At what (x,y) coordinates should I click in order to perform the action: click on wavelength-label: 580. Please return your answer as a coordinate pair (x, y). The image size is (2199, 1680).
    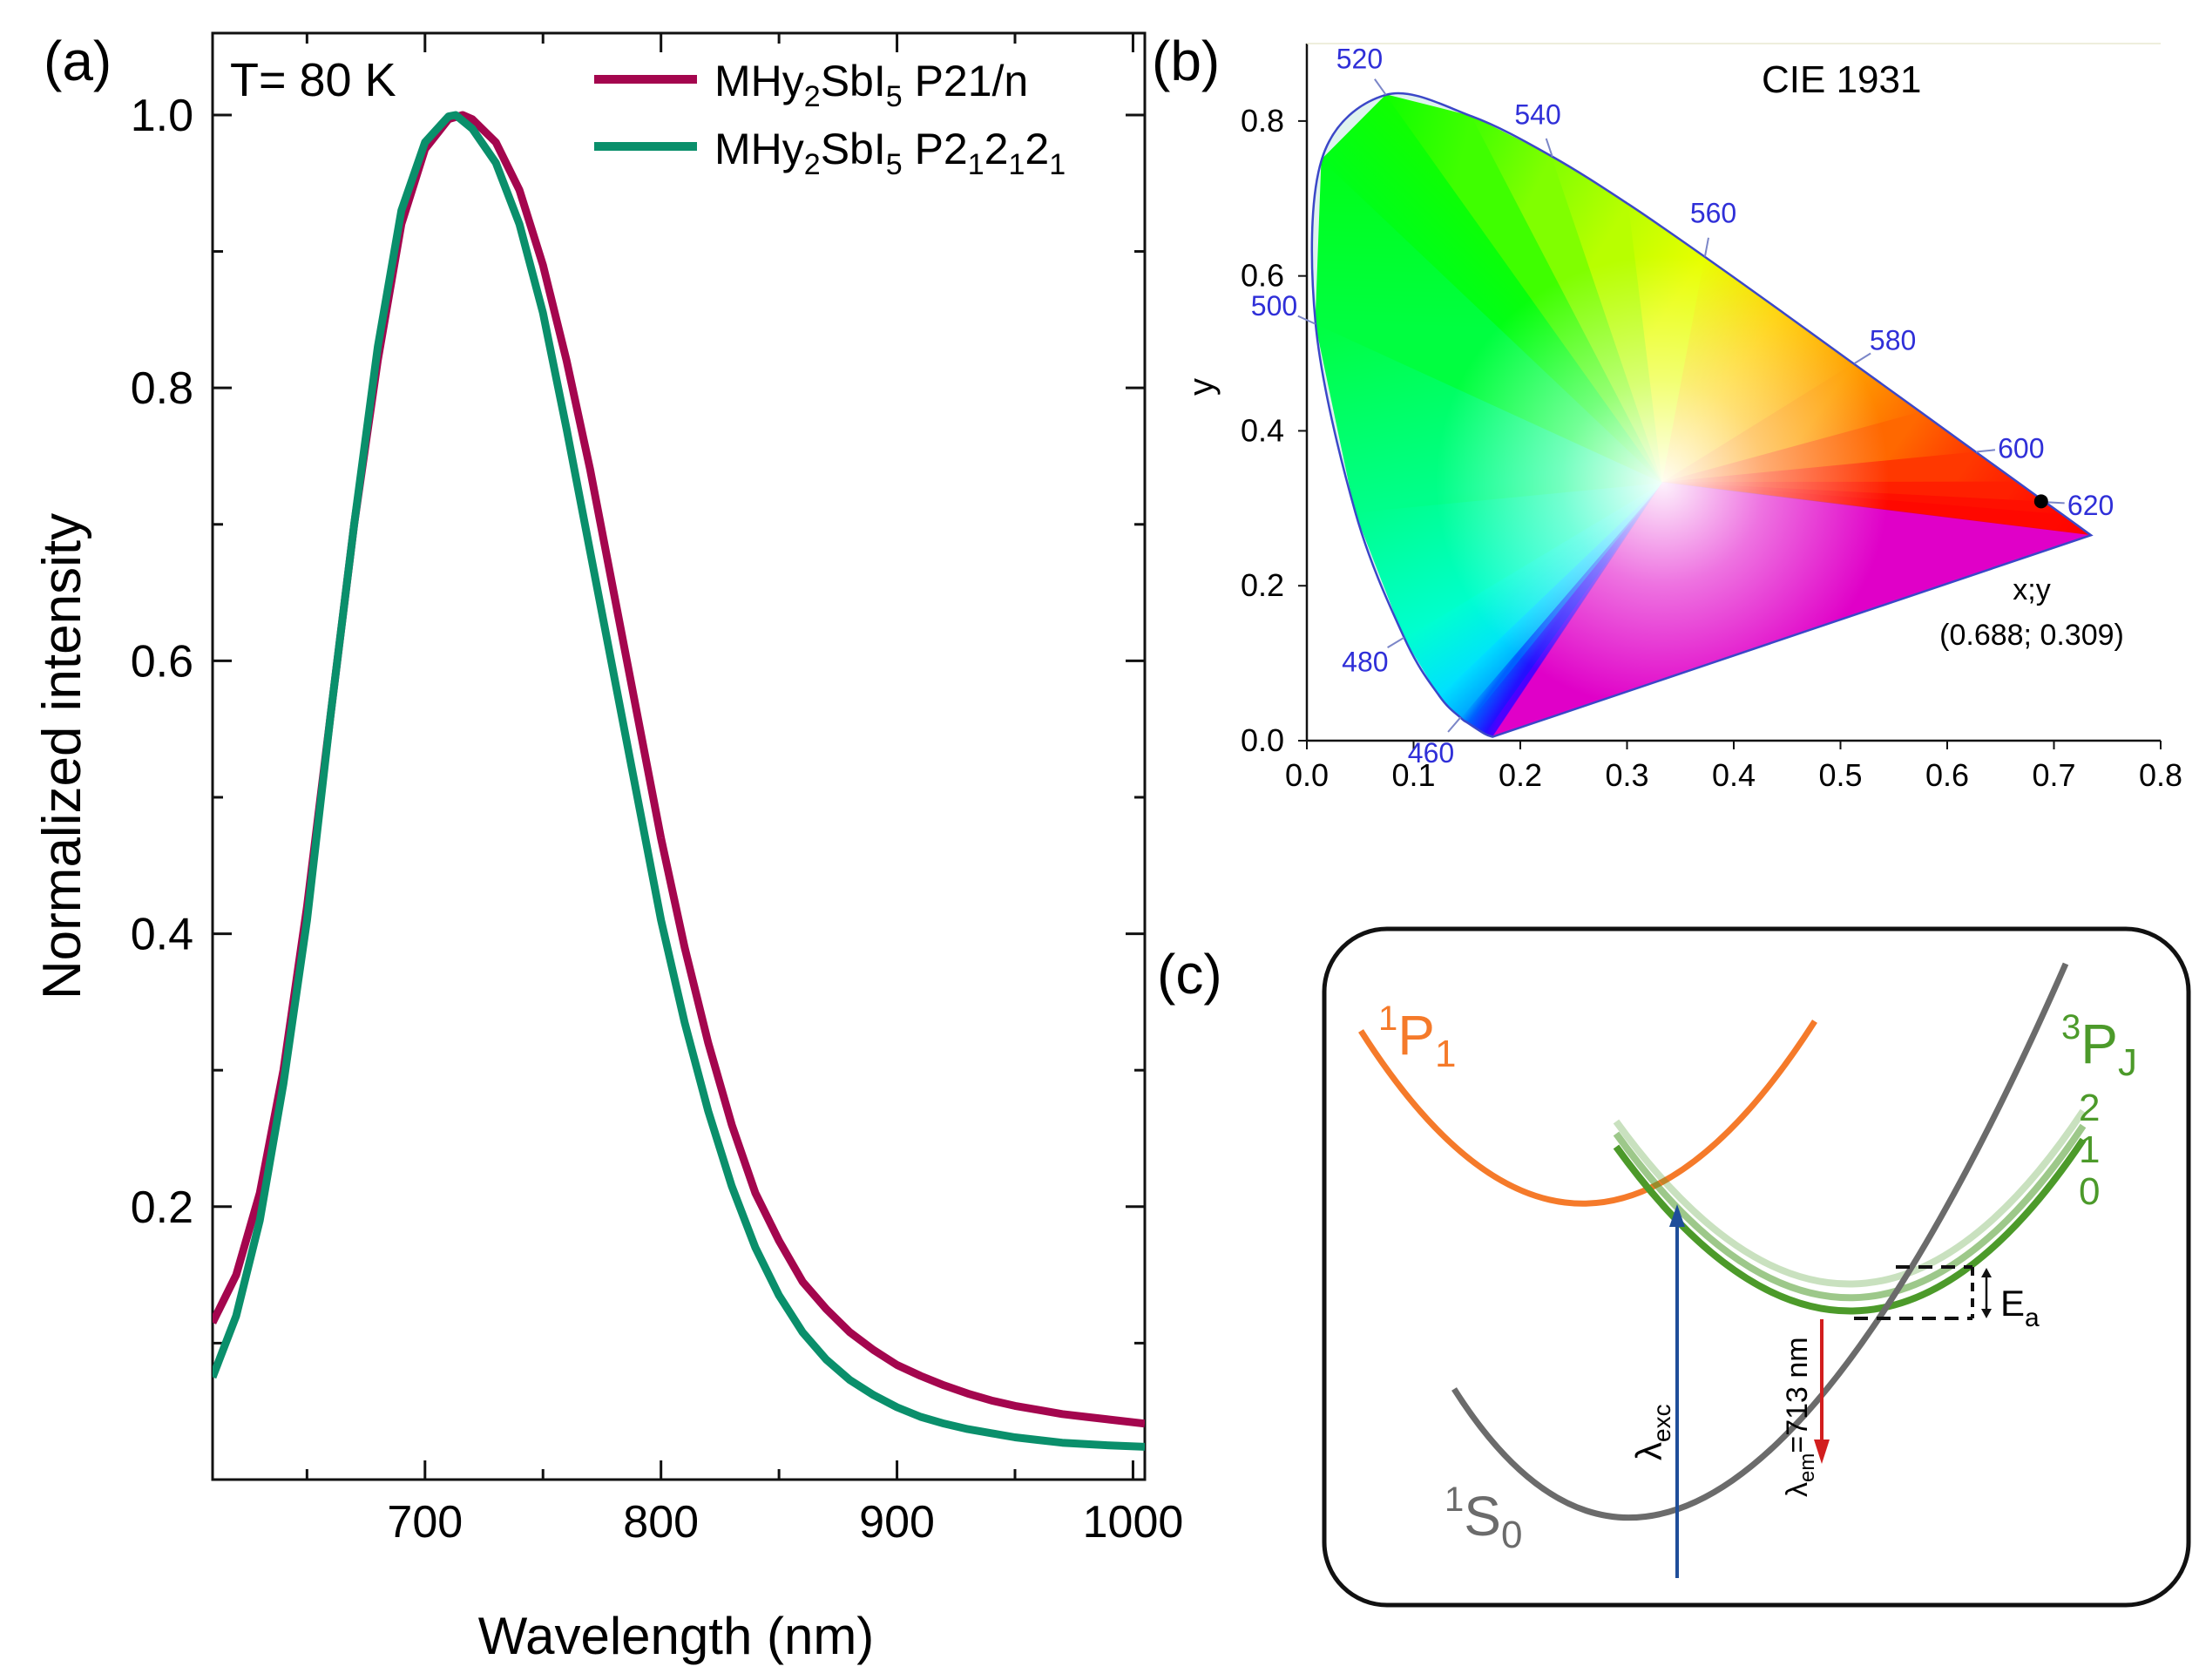
    Looking at the image, I should click on (1893, 340).